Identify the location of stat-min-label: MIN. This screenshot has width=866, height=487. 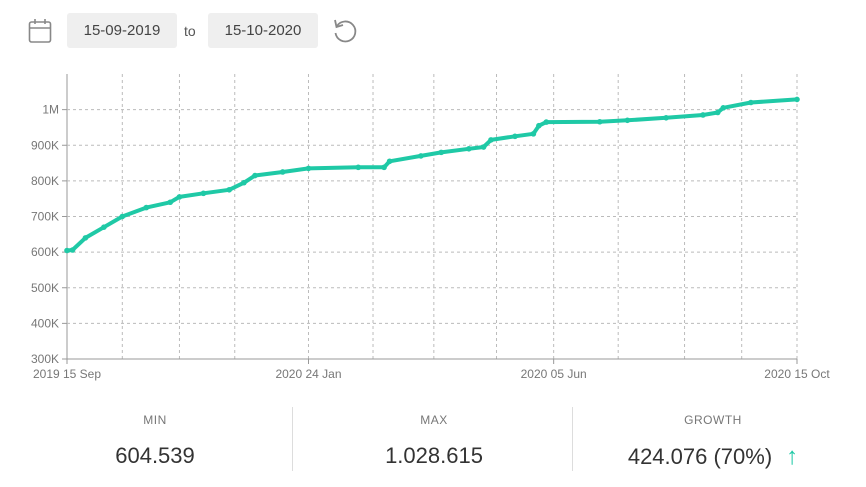
(155, 420).